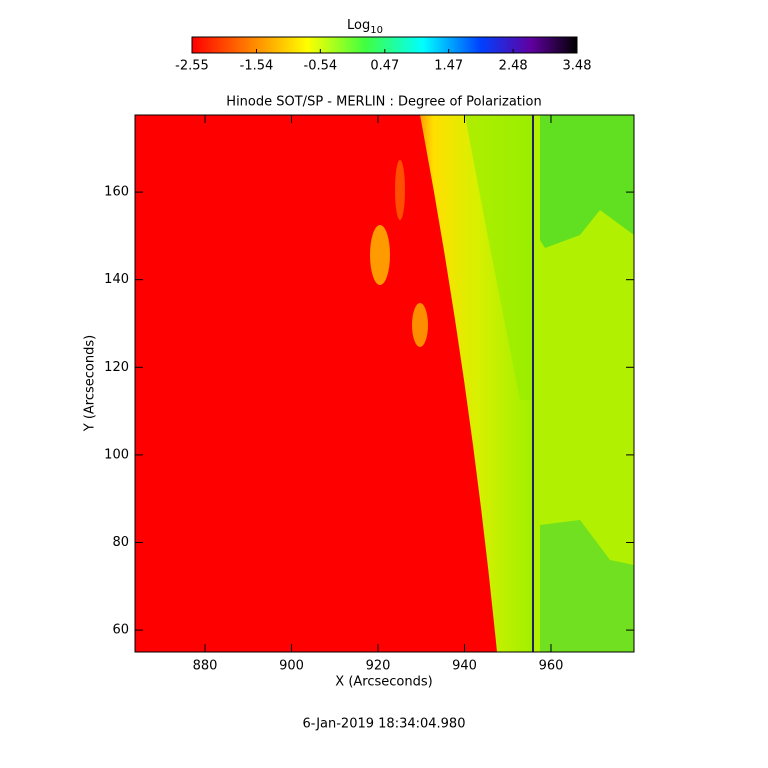 This screenshot has width=768, height=768. I want to click on x-tick-label: 900, so click(291, 666).